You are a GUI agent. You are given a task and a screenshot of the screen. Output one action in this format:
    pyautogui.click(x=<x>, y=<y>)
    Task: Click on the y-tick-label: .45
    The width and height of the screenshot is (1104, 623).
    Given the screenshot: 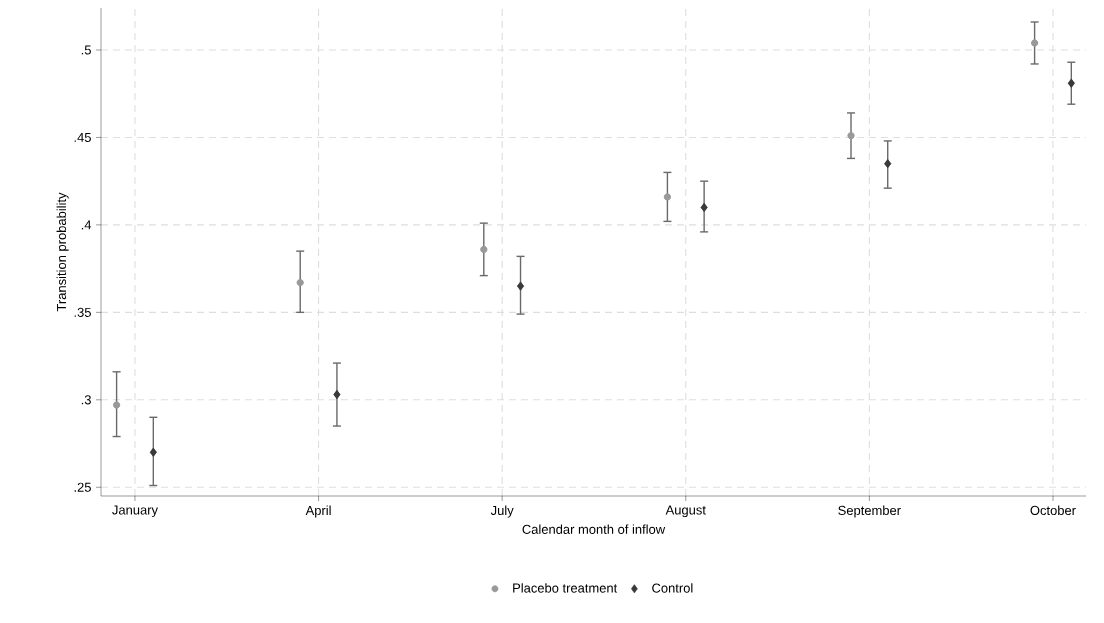 What is the action you would take?
    pyautogui.click(x=82, y=137)
    